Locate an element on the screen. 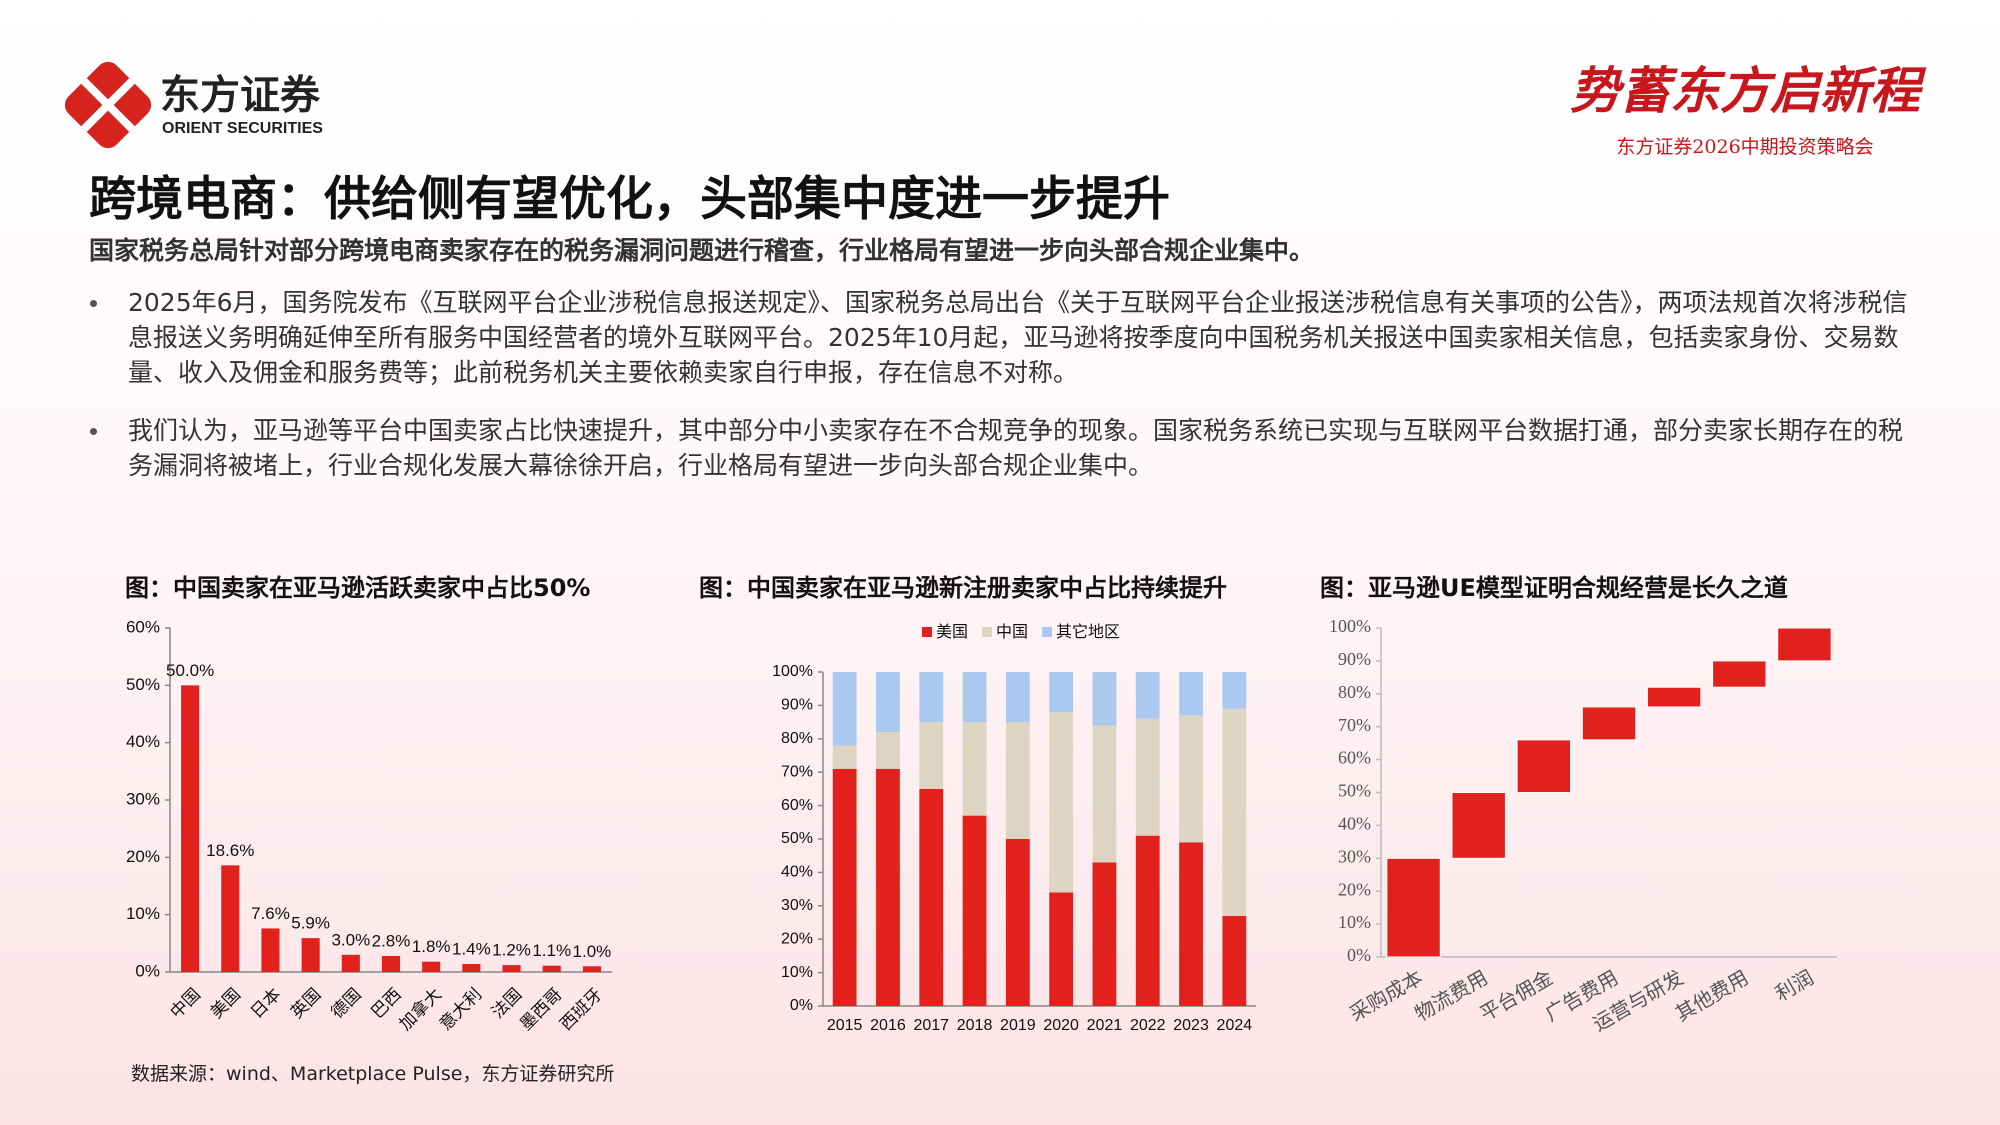 The width and height of the screenshot is (2000, 1125). x-tick-label: 中国 is located at coordinates (185, 1003).